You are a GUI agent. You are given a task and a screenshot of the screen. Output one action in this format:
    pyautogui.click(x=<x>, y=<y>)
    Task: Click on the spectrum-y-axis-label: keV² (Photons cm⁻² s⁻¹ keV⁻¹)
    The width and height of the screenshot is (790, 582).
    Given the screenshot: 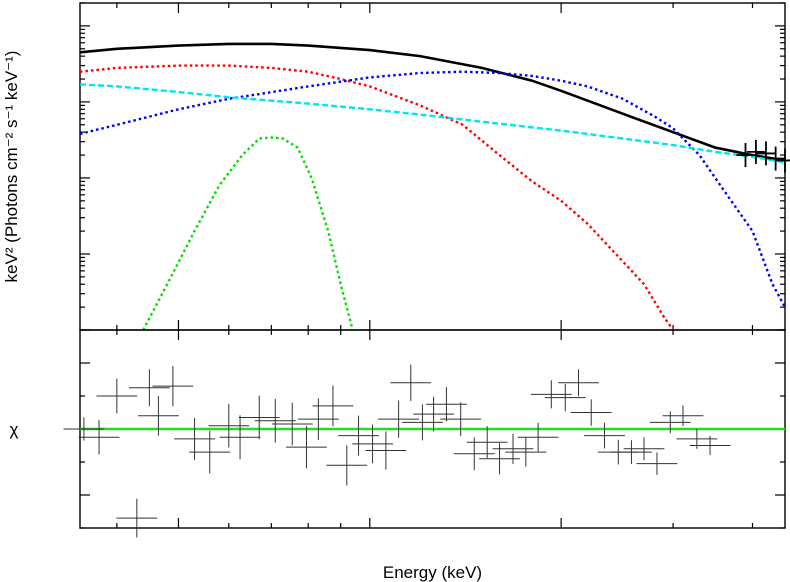 What is the action you would take?
    pyautogui.click(x=11, y=167)
    